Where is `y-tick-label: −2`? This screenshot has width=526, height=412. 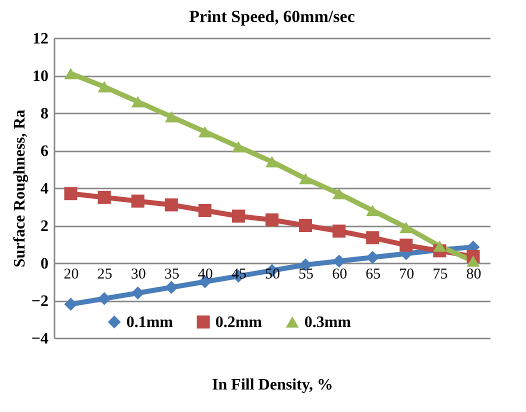 y-tick-label: −2 is located at coordinates (39, 301).